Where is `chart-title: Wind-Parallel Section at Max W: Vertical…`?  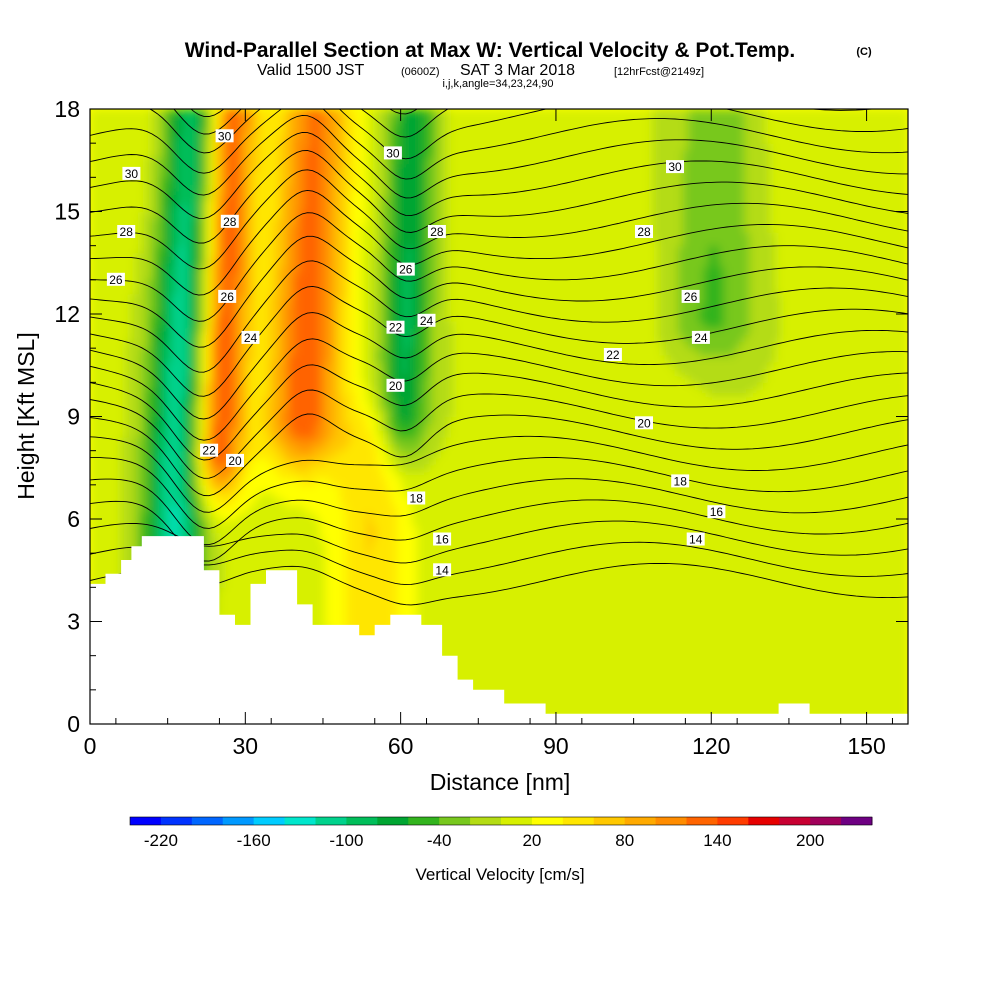 chart-title: Wind-Parallel Section at Max W: Vertical… is located at coordinates (490, 50).